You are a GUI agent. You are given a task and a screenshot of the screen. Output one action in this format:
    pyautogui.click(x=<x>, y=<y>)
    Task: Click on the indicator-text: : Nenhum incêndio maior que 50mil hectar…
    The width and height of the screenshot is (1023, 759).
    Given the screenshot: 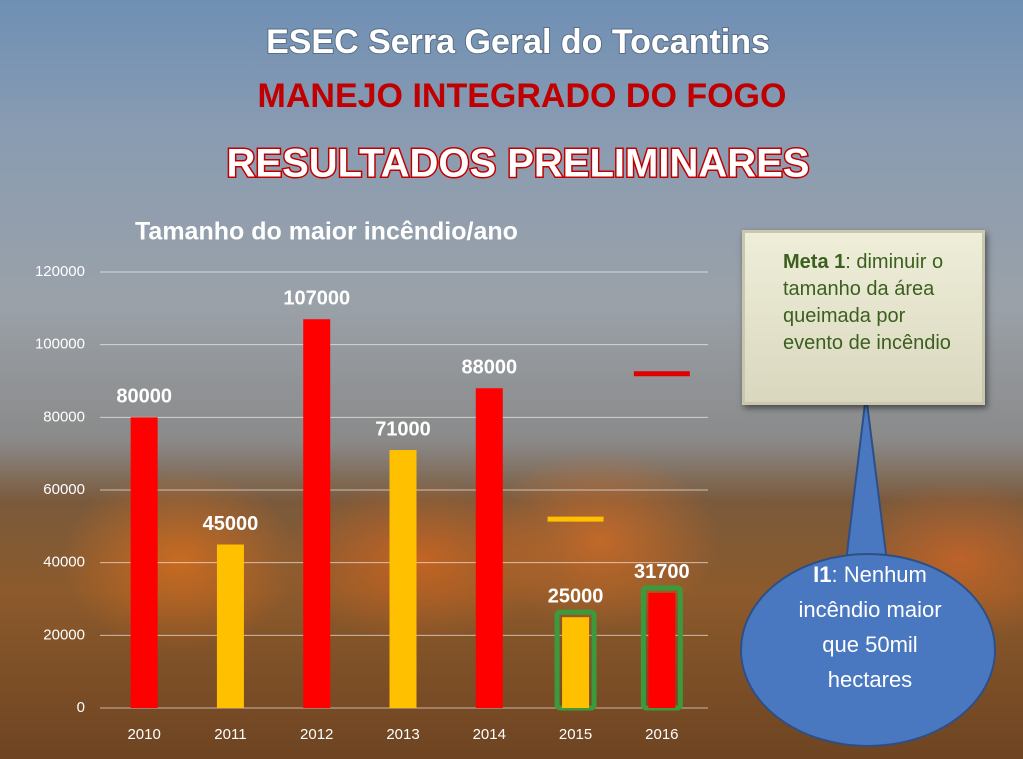 What is the action you would take?
    pyautogui.click(x=870, y=627)
    